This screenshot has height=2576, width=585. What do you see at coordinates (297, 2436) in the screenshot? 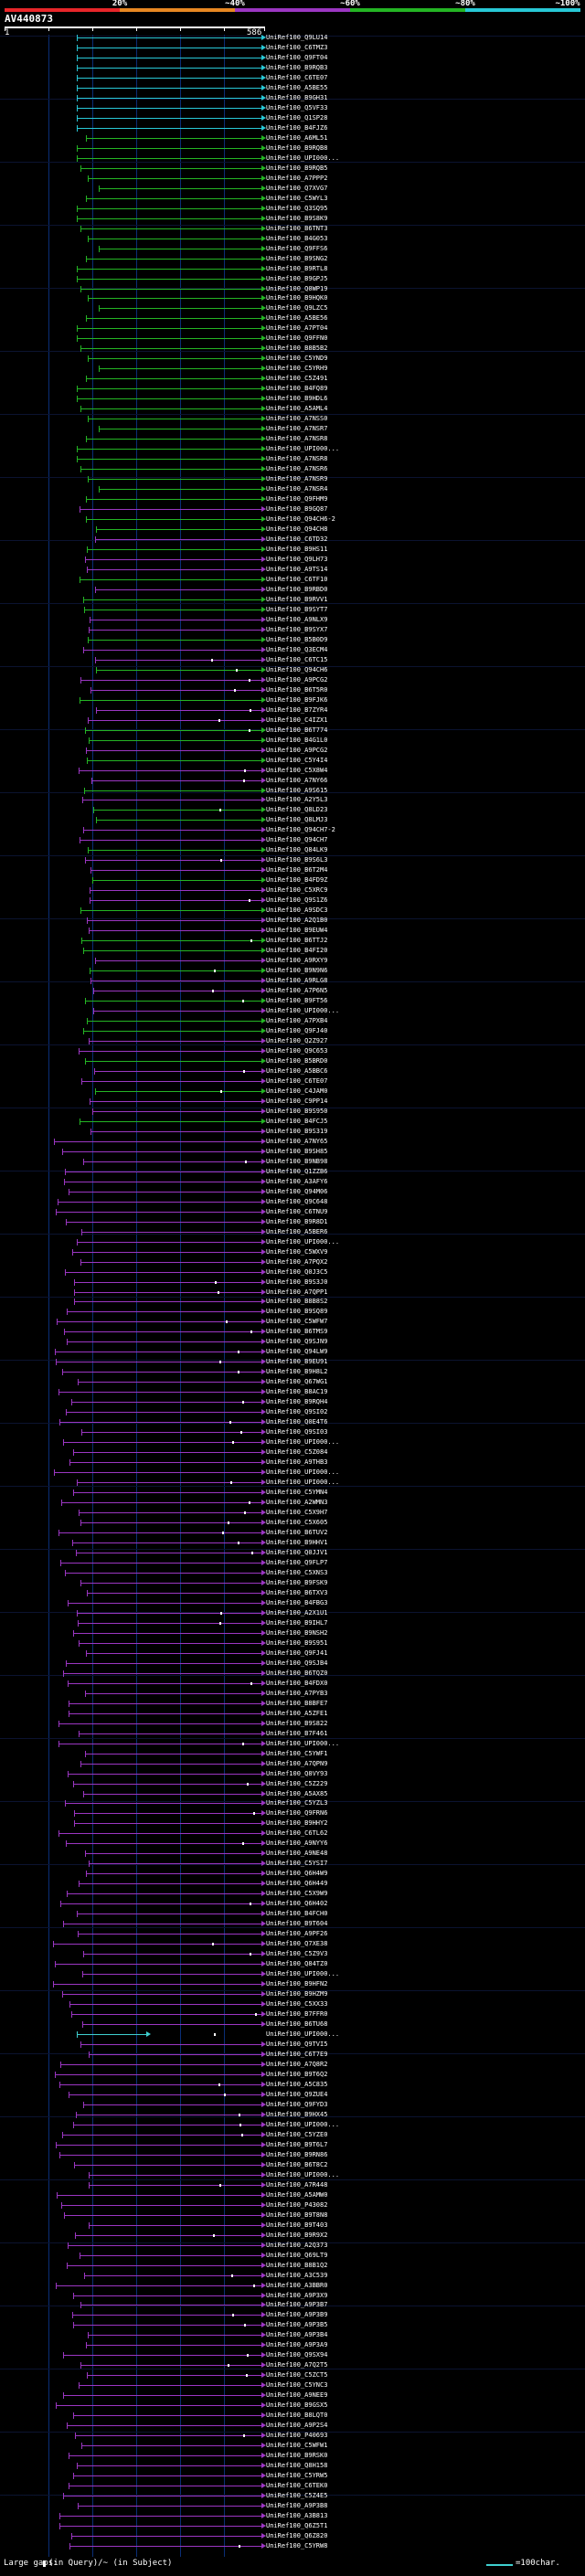
I see `hit-label-link: UniRef100_P40693` at bounding box center [297, 2436].